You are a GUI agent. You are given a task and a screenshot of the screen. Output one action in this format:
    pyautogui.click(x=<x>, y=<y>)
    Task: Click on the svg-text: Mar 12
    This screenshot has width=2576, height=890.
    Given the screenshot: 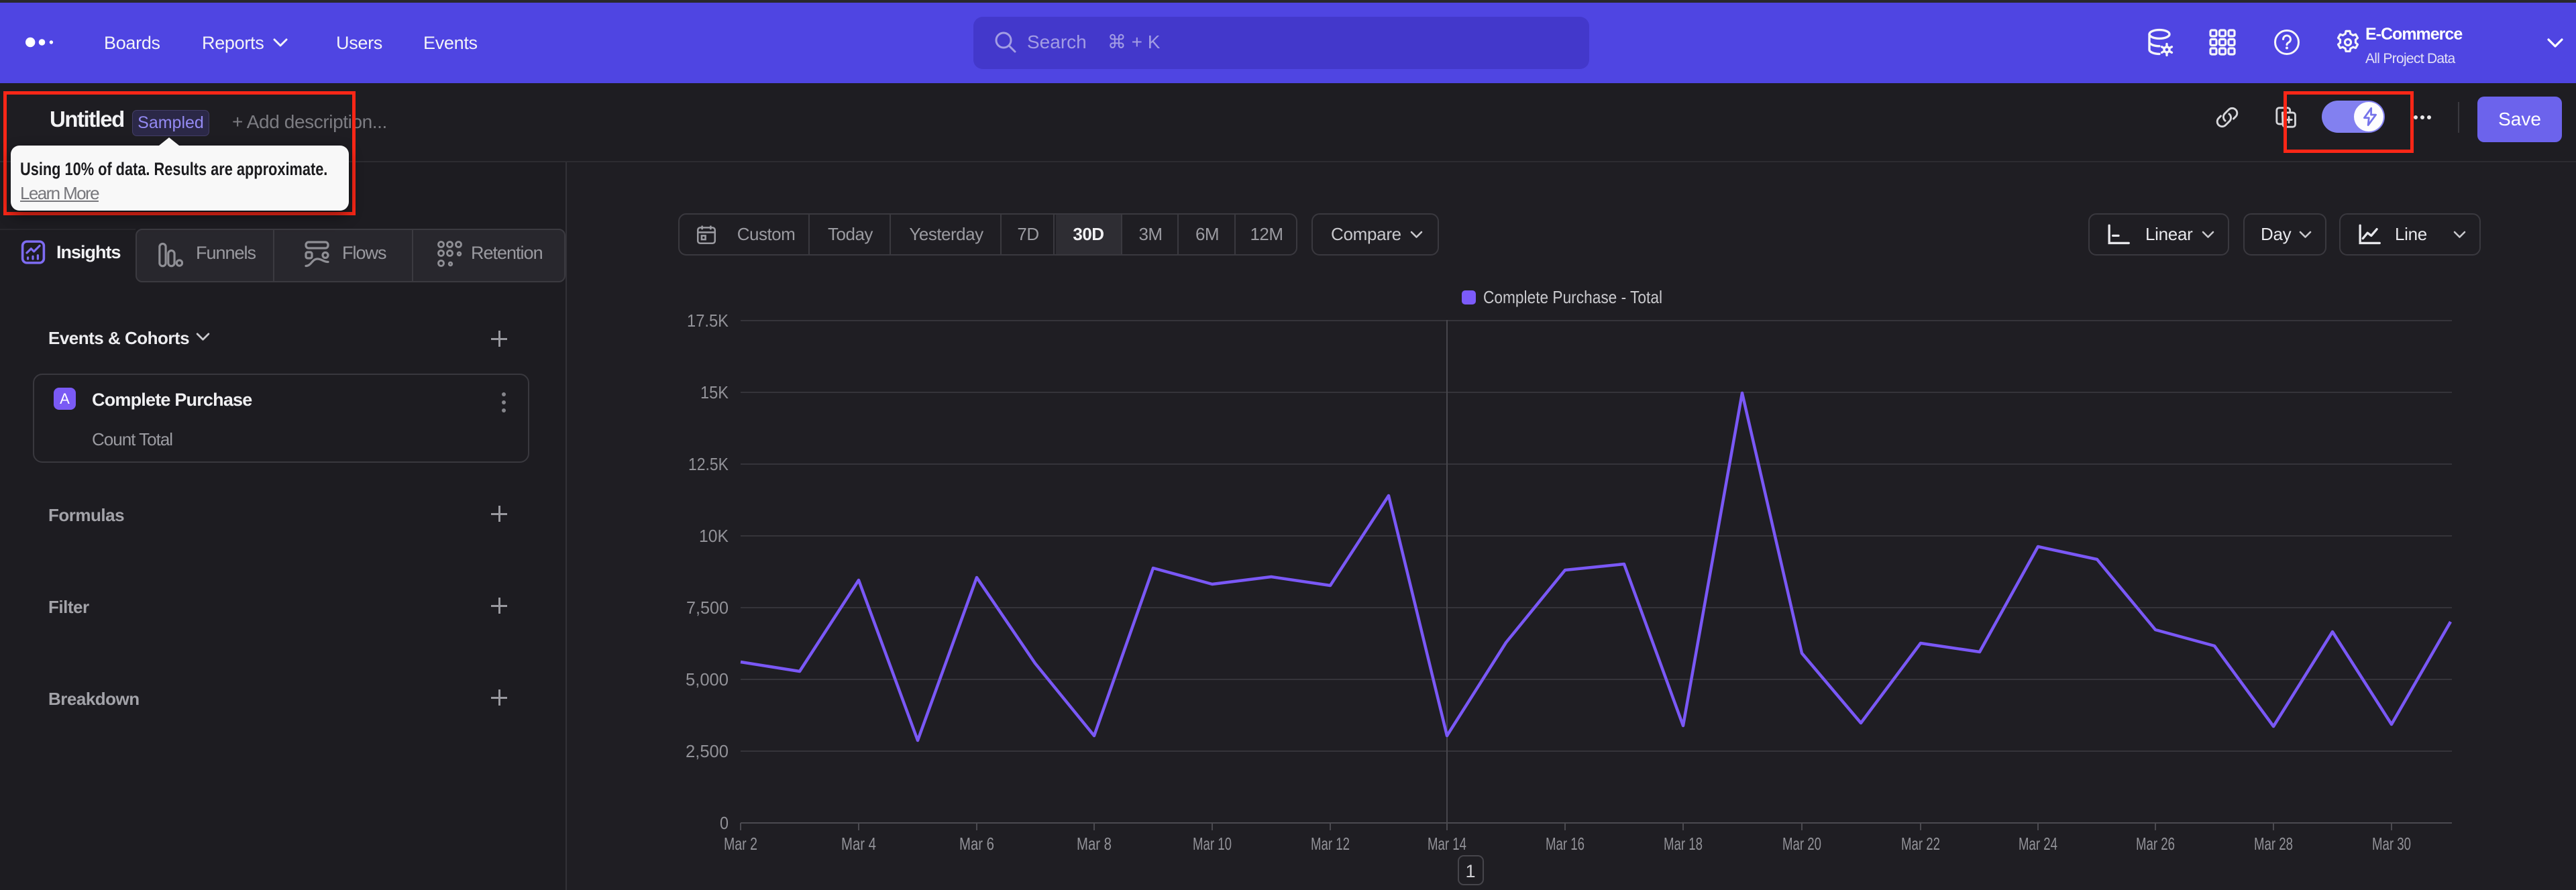 What is the action you would take?
    pyautogui.click(x=1330, y=844)
    